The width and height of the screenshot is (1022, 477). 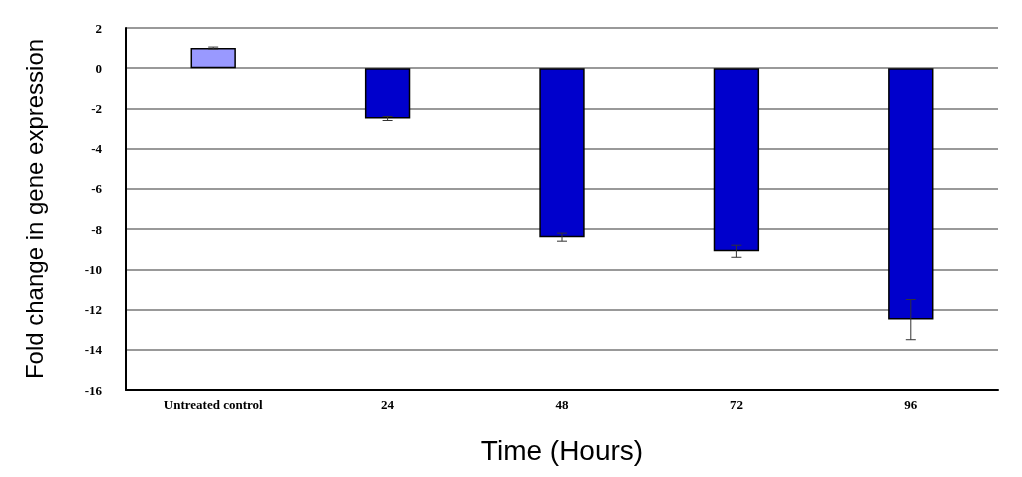 I want to click on y-tick-label: -8, so click(x=97, y=229).